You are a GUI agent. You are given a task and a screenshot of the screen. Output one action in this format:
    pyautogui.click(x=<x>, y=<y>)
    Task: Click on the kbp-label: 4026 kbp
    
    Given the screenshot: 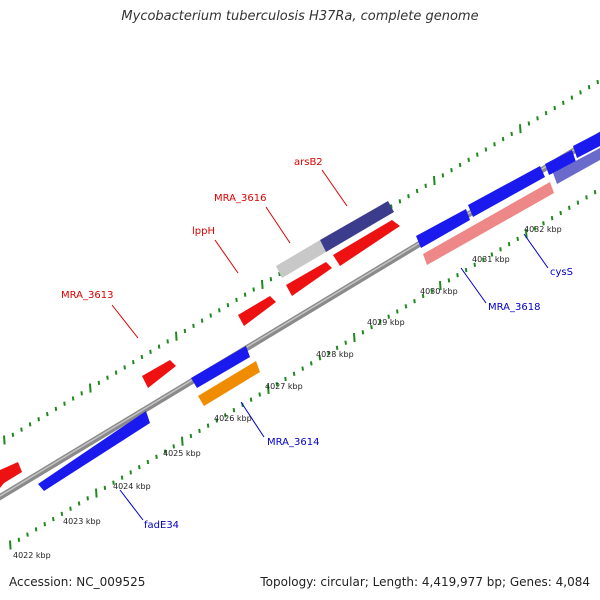 What is the action you would take?
    pyautogui.click(x=233, y=418)
    